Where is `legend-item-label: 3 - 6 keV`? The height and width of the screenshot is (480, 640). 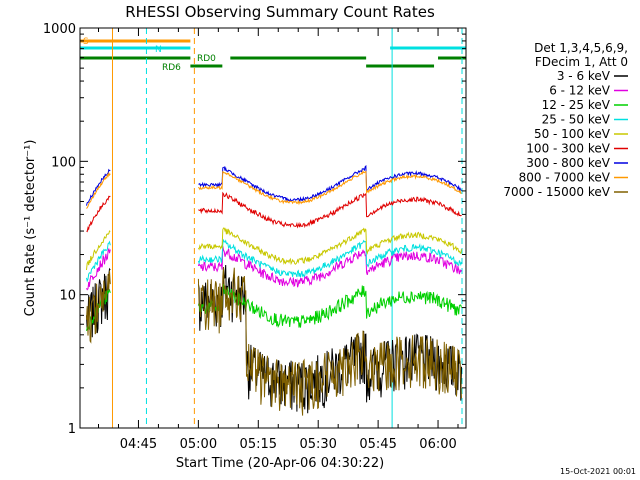 legend-item-label: 3 - 6 keV is located at coordinates (584, 76).